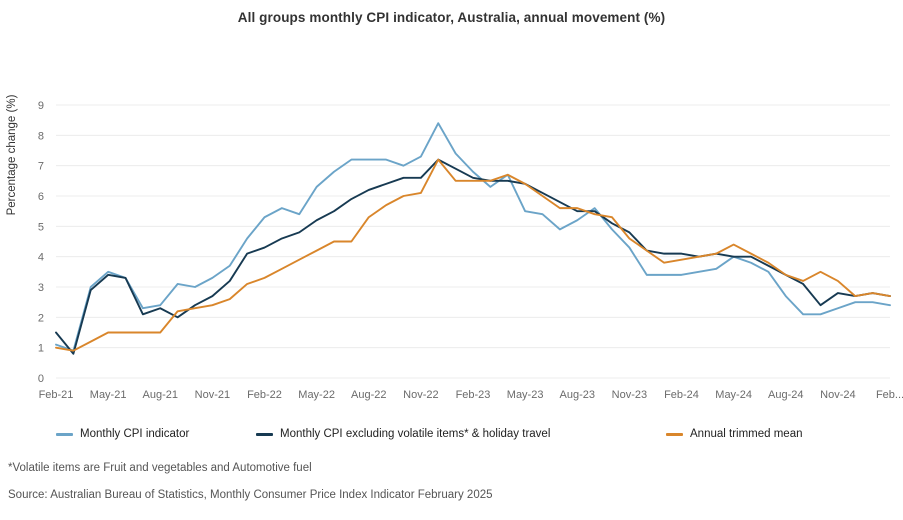 This screenshot has width=903, height=520. What do you see at coordinates (41, 258) in the screenshot?
I see `y-axis-tick-label: 4` at bounding box center [41, 258].